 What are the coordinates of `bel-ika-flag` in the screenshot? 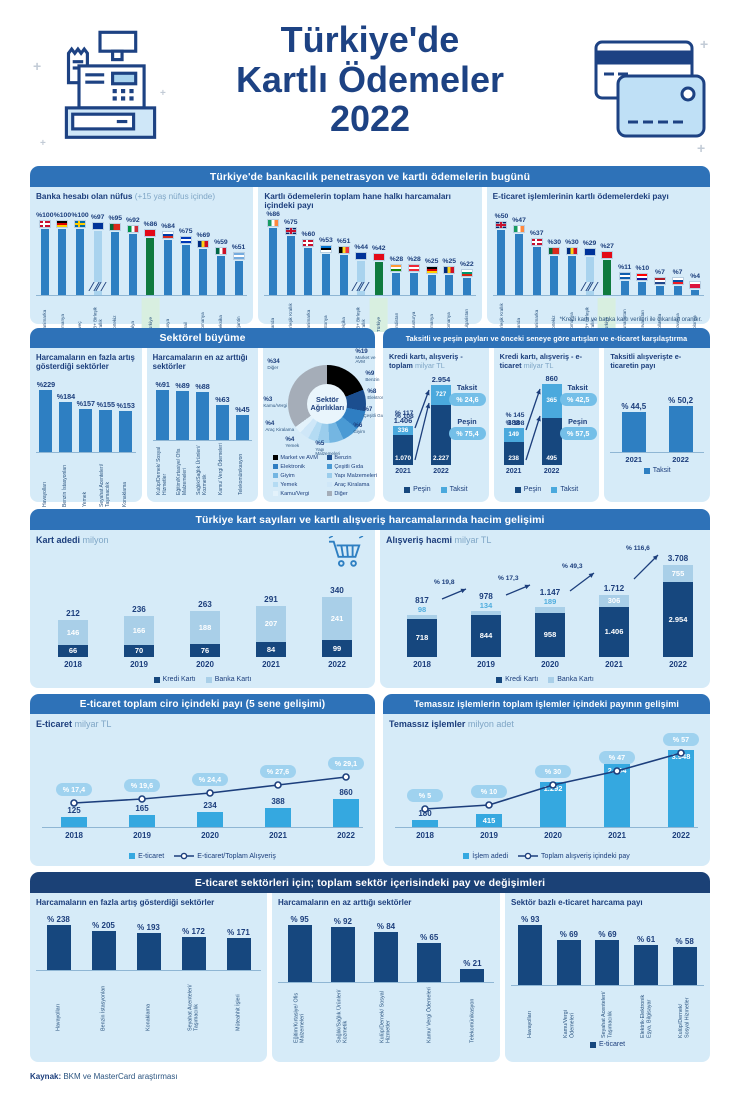 It's located at (343, 250).